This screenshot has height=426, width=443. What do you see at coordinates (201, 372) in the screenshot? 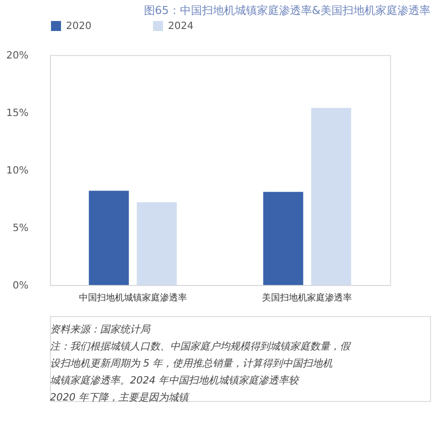
I see `text: 注：我们根据城镇人口数、中国家庭户均规模得到城镇家庭数量，假设扫地机更新周期为 5 年，使用推总销量，计算得到中国扫地机城镇家庭渗透率。2024 年中国扫地机城镇家庭渗透率较 2020 年下降，主要是因为城镇` at bounding box center [201, 372].